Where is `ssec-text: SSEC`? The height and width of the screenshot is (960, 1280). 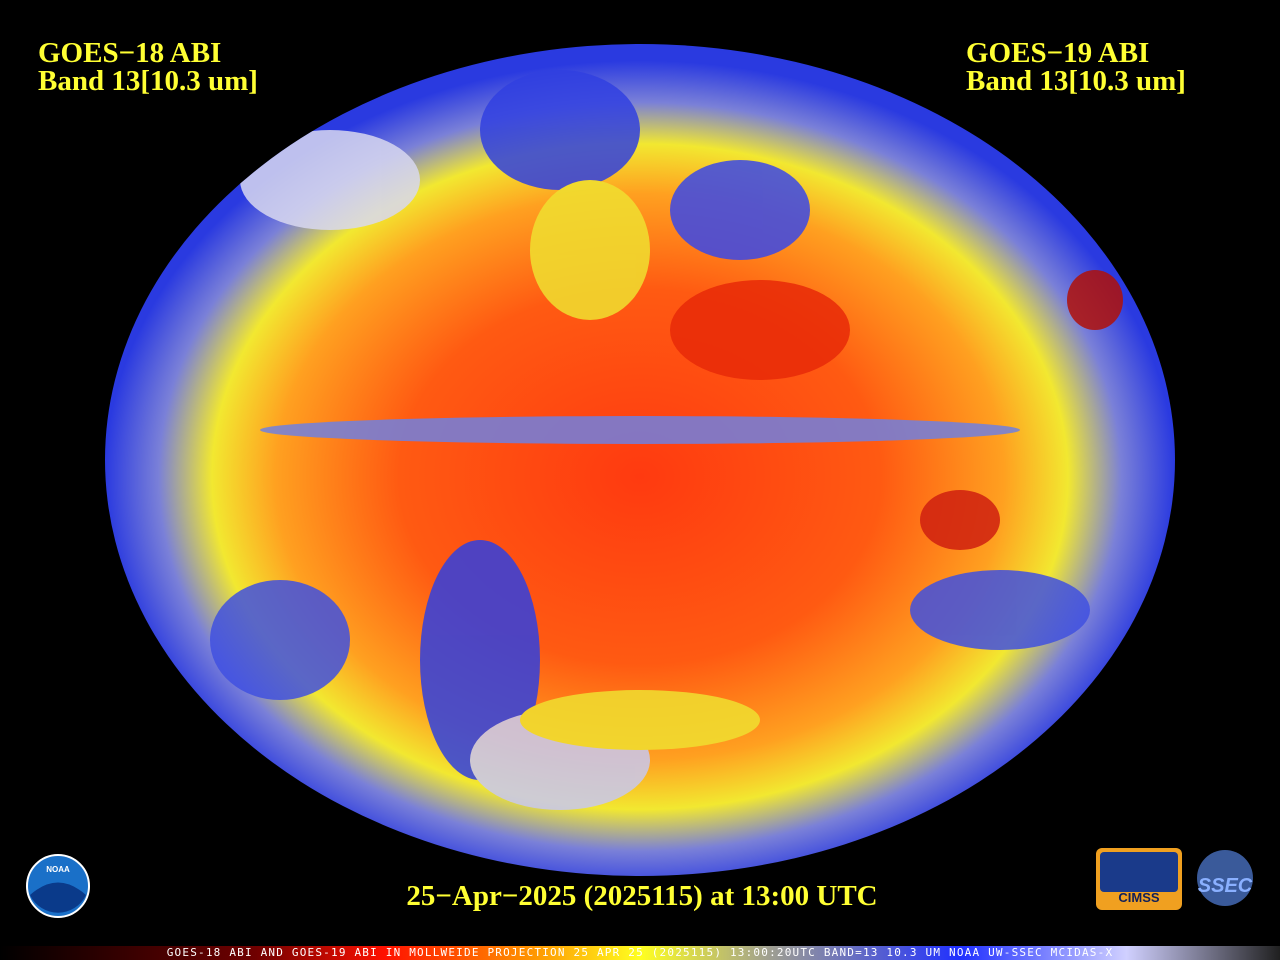
ssec-text: SSEC is located at coordinates (1225, 886).